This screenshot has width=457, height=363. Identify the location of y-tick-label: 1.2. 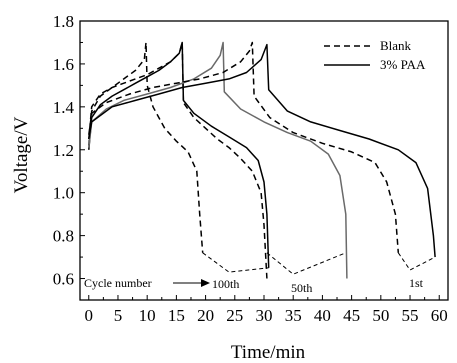
(63, 150).